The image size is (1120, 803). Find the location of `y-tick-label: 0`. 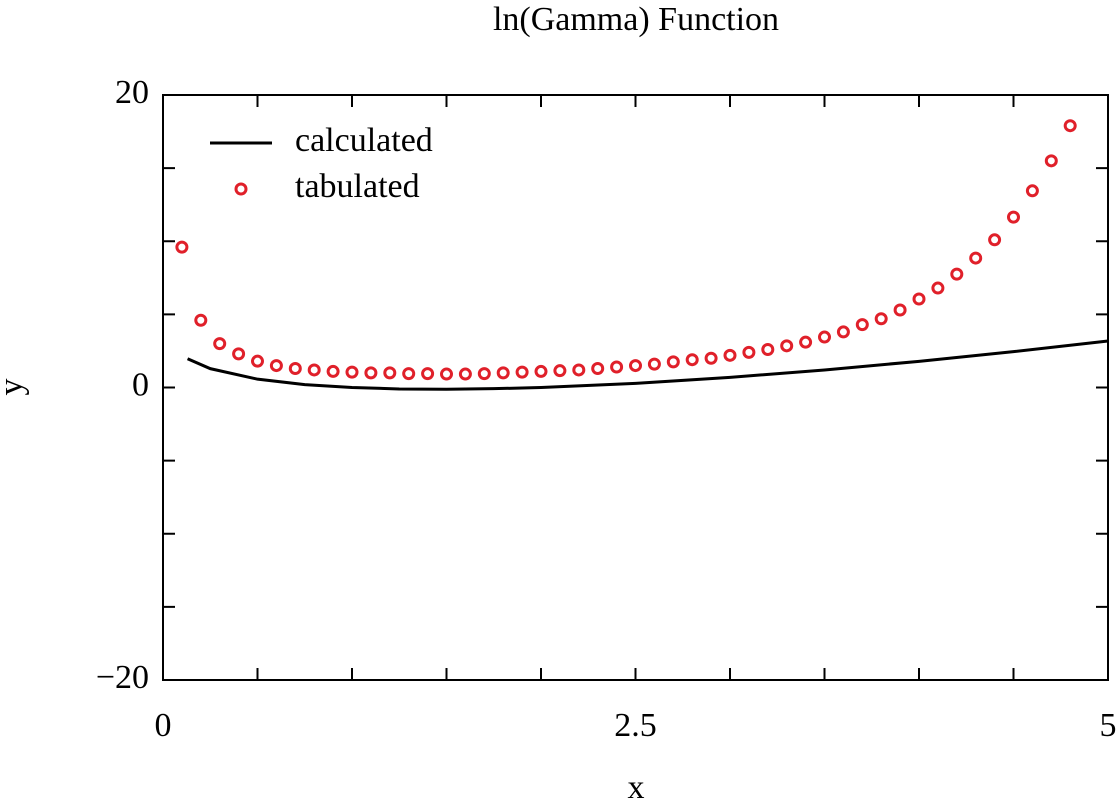

y-tick-label: 0 is located at coordinates (140, 384).